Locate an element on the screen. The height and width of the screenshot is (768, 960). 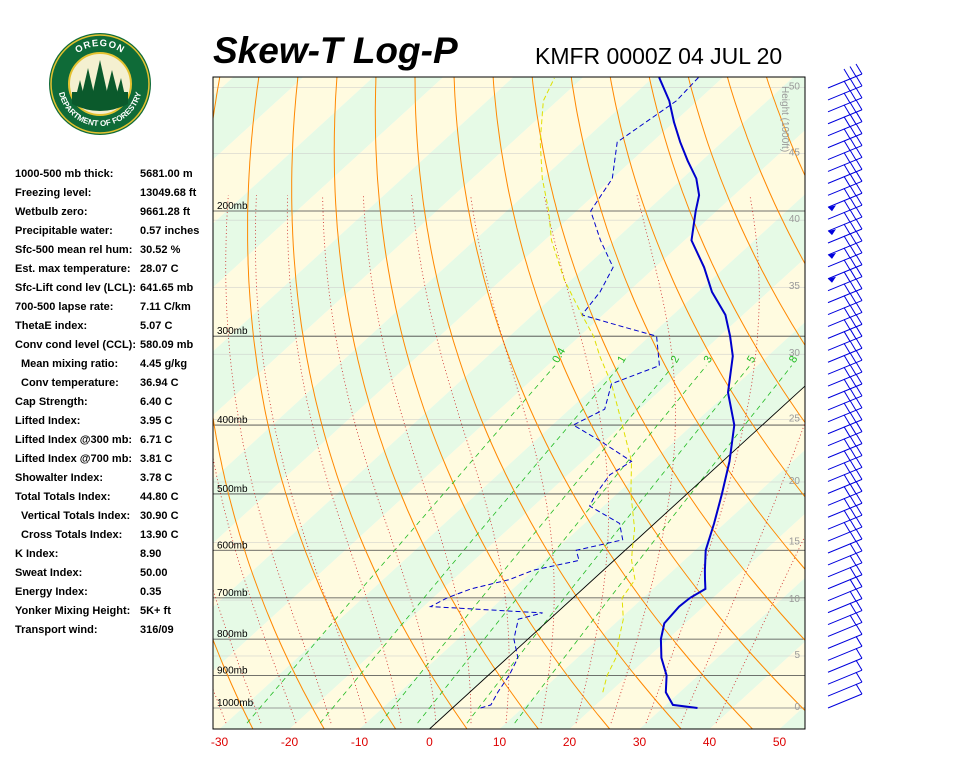
chart-title: Skew-T Log-P is located at coordinates (335, 50).